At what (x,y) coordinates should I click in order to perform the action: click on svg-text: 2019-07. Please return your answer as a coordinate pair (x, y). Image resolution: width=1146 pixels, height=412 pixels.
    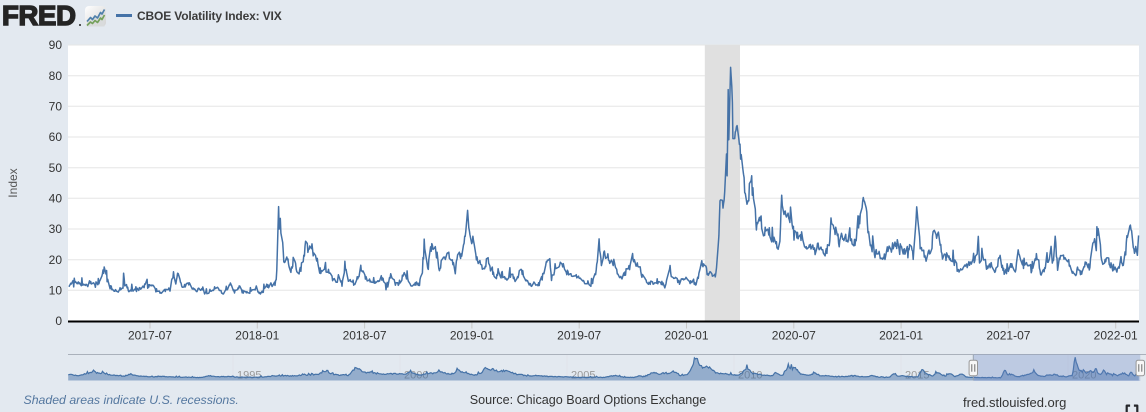
    Looking at the image, I should click on (579, 336).